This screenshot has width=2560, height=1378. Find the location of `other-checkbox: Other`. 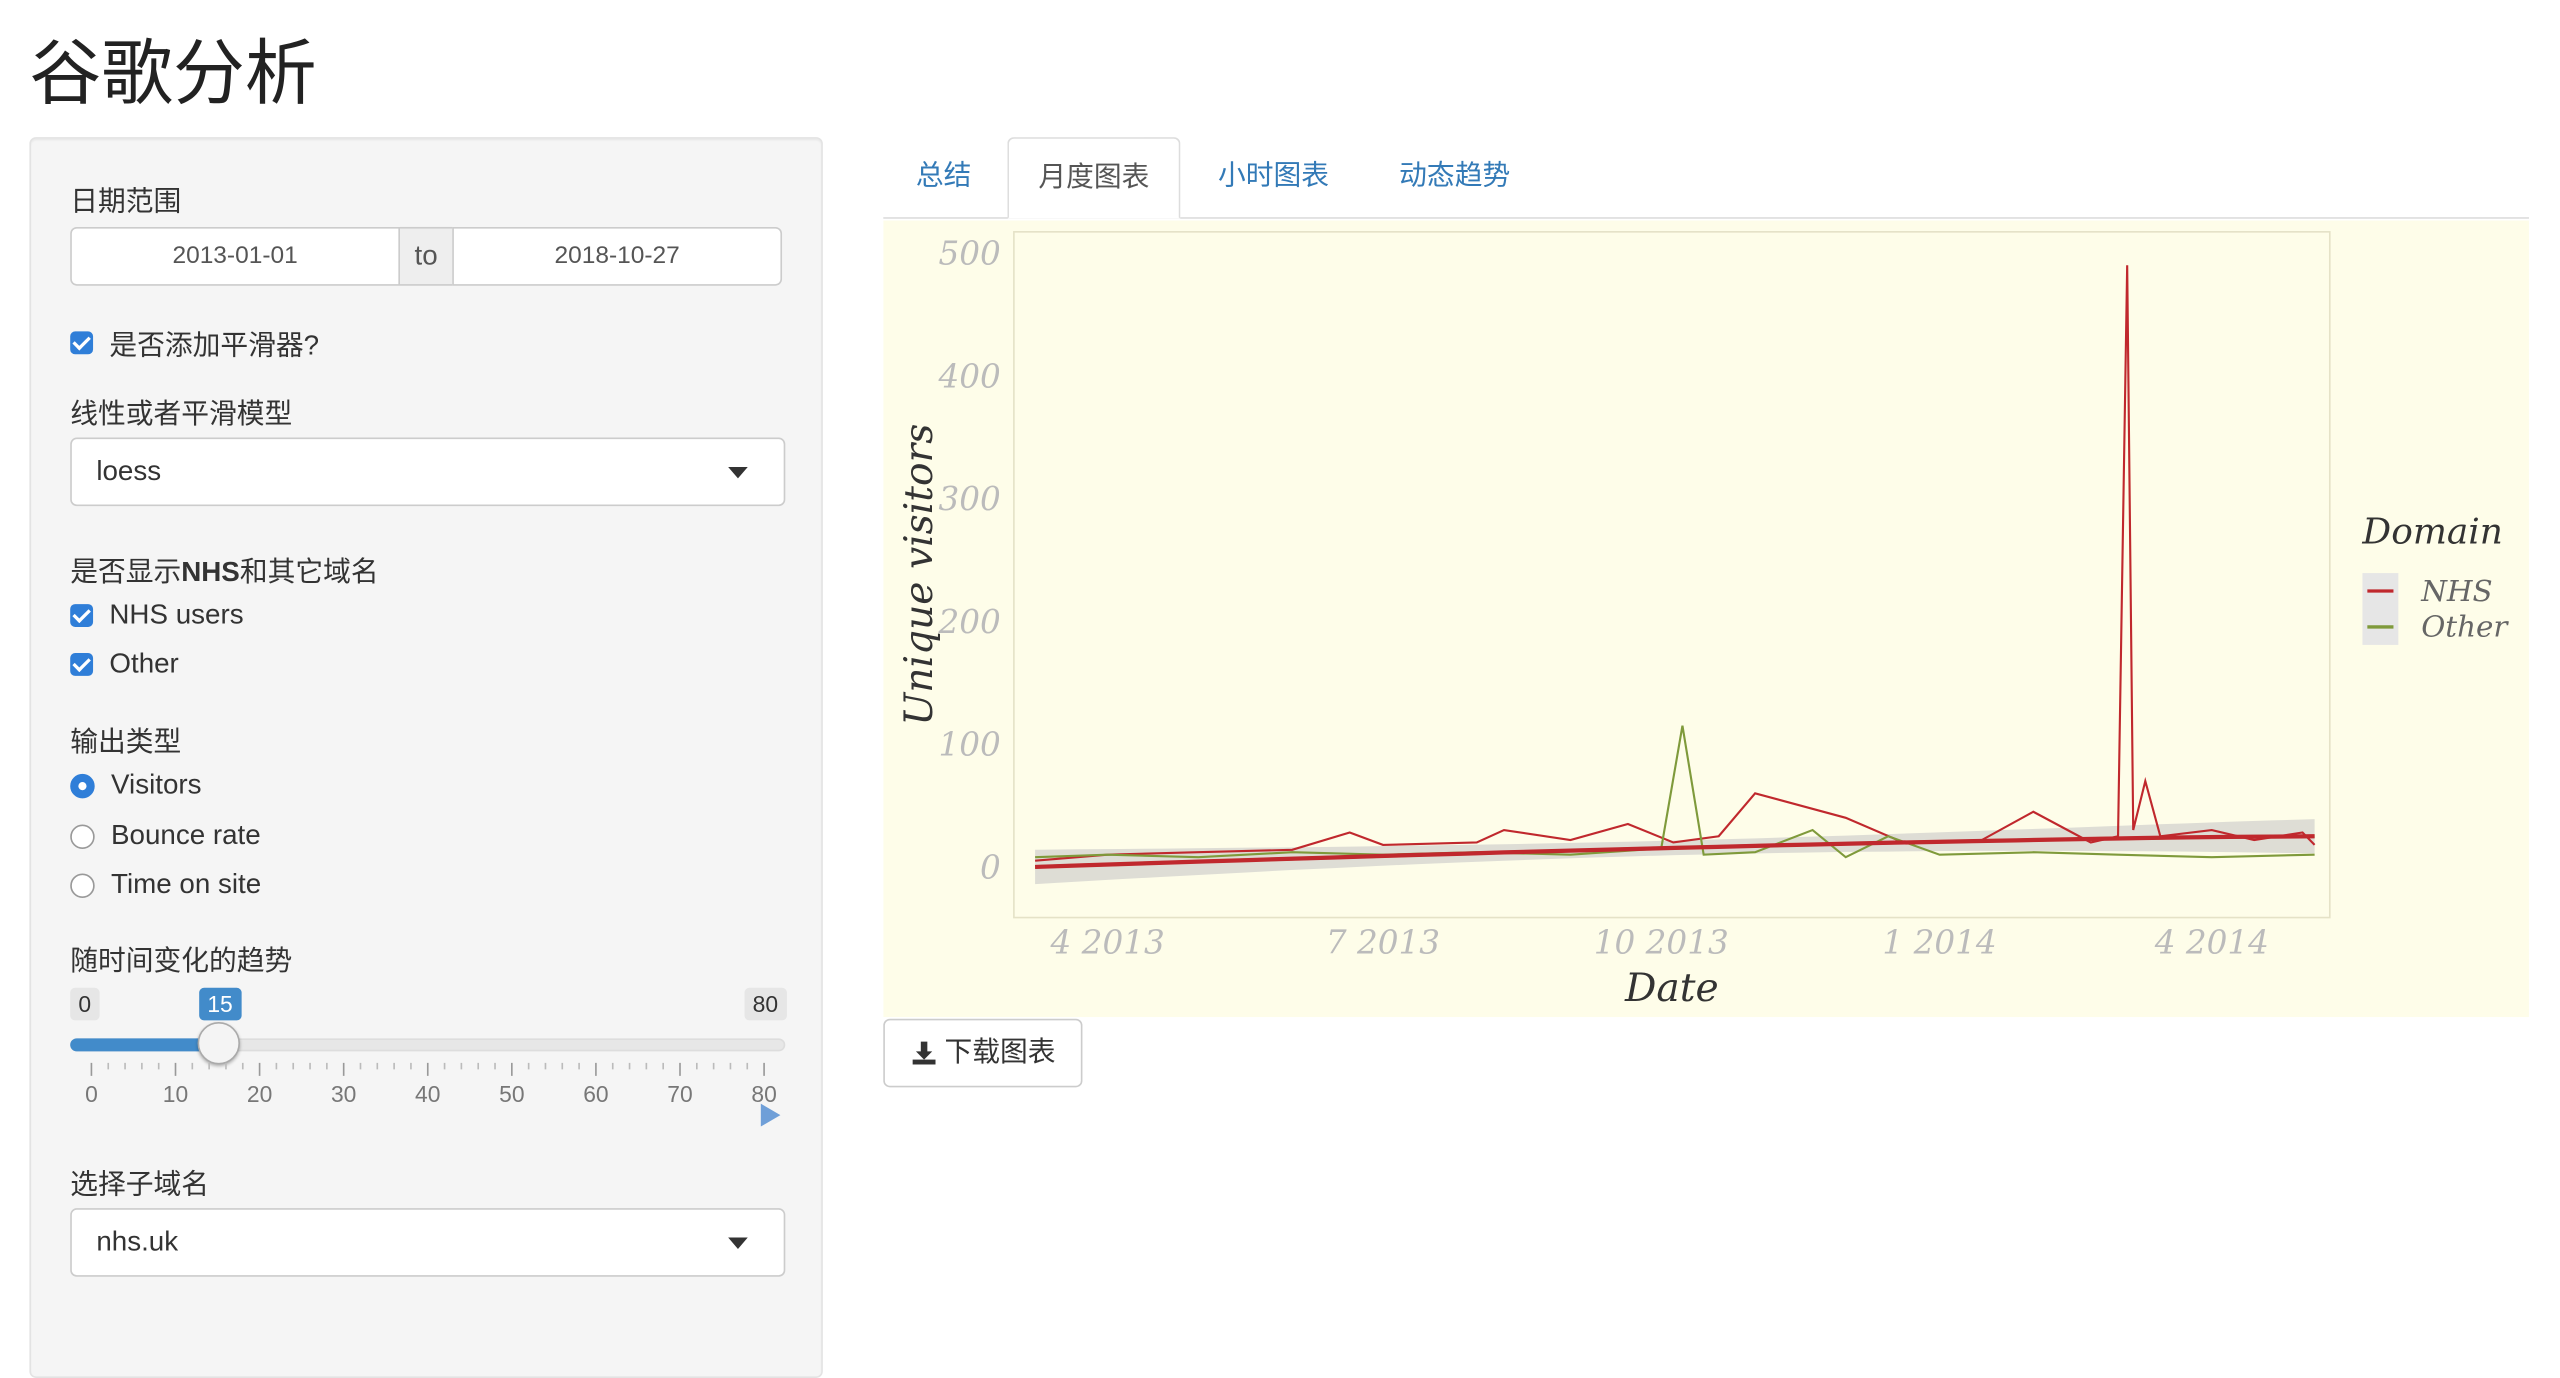

other-checkbox: Other is located at coordinates (124, 664).